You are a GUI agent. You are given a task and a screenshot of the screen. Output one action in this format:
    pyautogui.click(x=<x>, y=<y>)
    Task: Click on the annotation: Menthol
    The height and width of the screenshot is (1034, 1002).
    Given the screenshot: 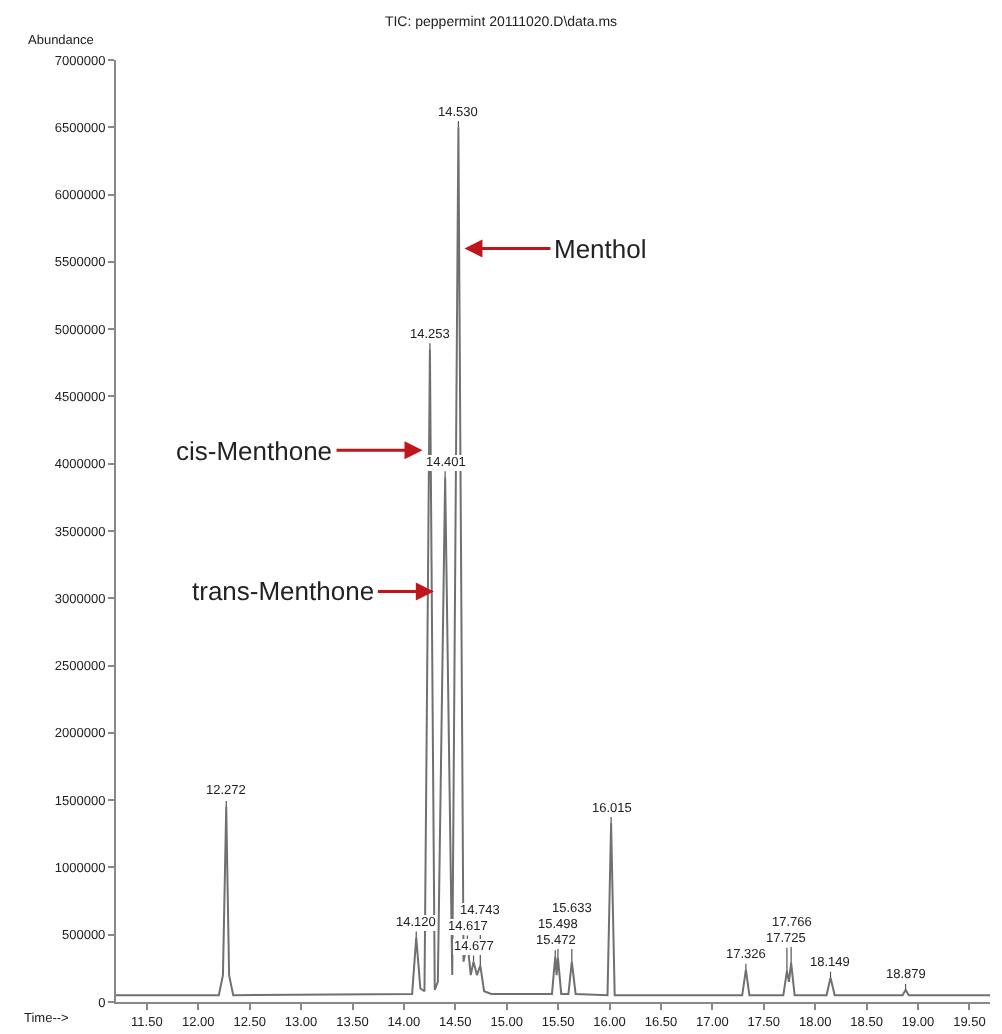 What is the action you would take?
    pyautogui.click(x=600, y=249)
    